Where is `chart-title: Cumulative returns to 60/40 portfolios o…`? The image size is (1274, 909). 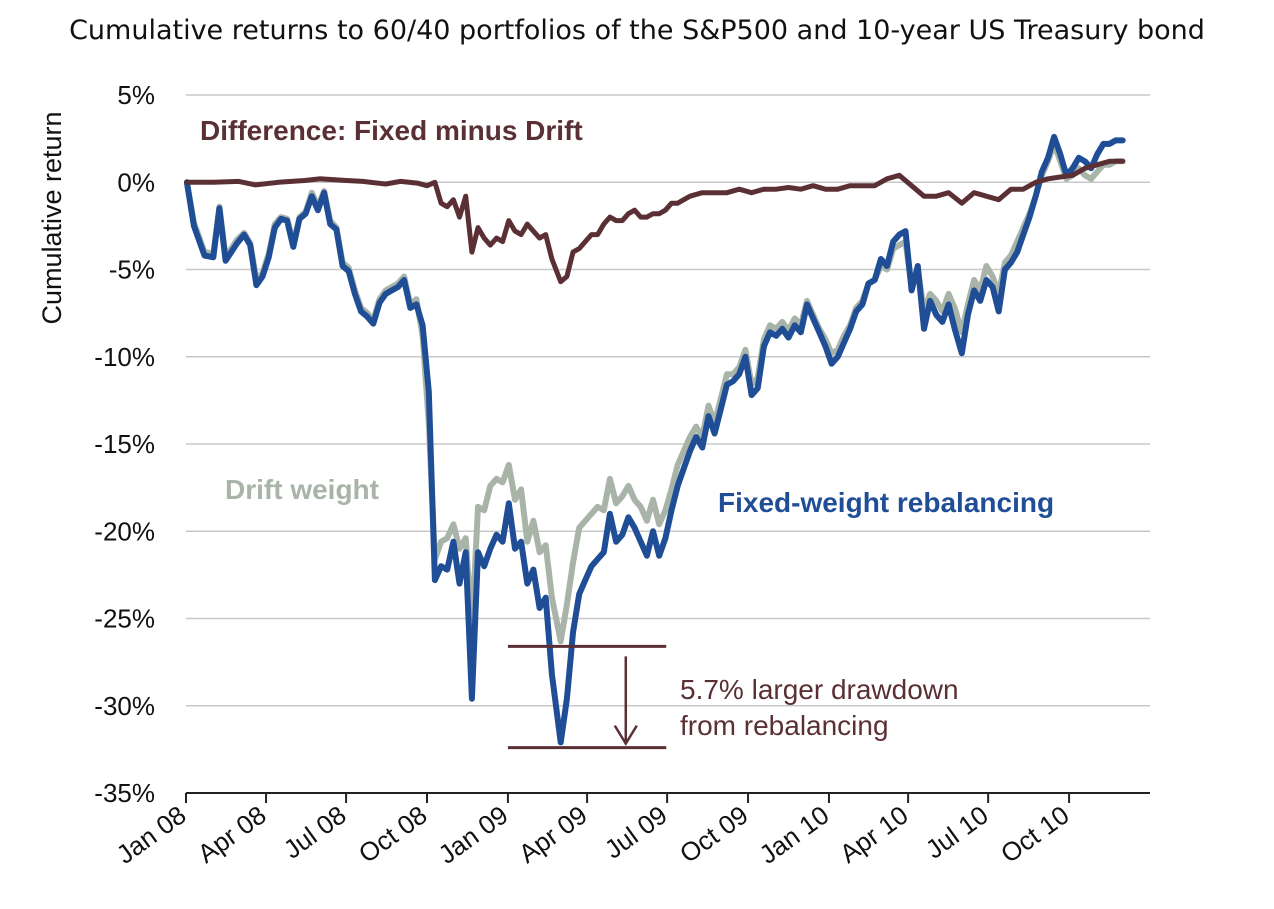
chart-title: Cumulative returns to 60/40 portfolios o… is located at coordinates (637, 30).